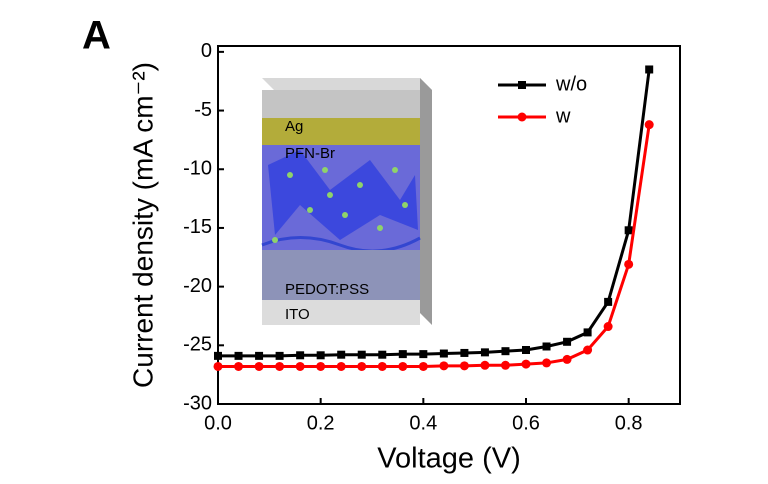 This screenshot has height=484, width=768. I want to click on x-tick-label: 0.0, so click(218, 423).